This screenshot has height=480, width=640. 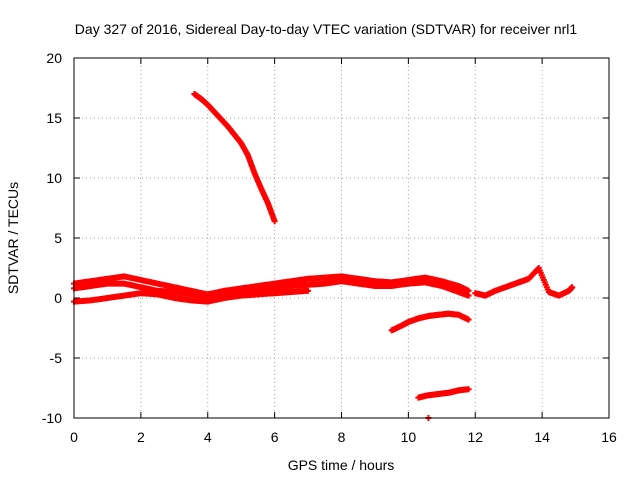 What do you see at coordinates (308, 290) in the screenshot?
I see `data-point-band-lower` at bounding box center [308, 290].